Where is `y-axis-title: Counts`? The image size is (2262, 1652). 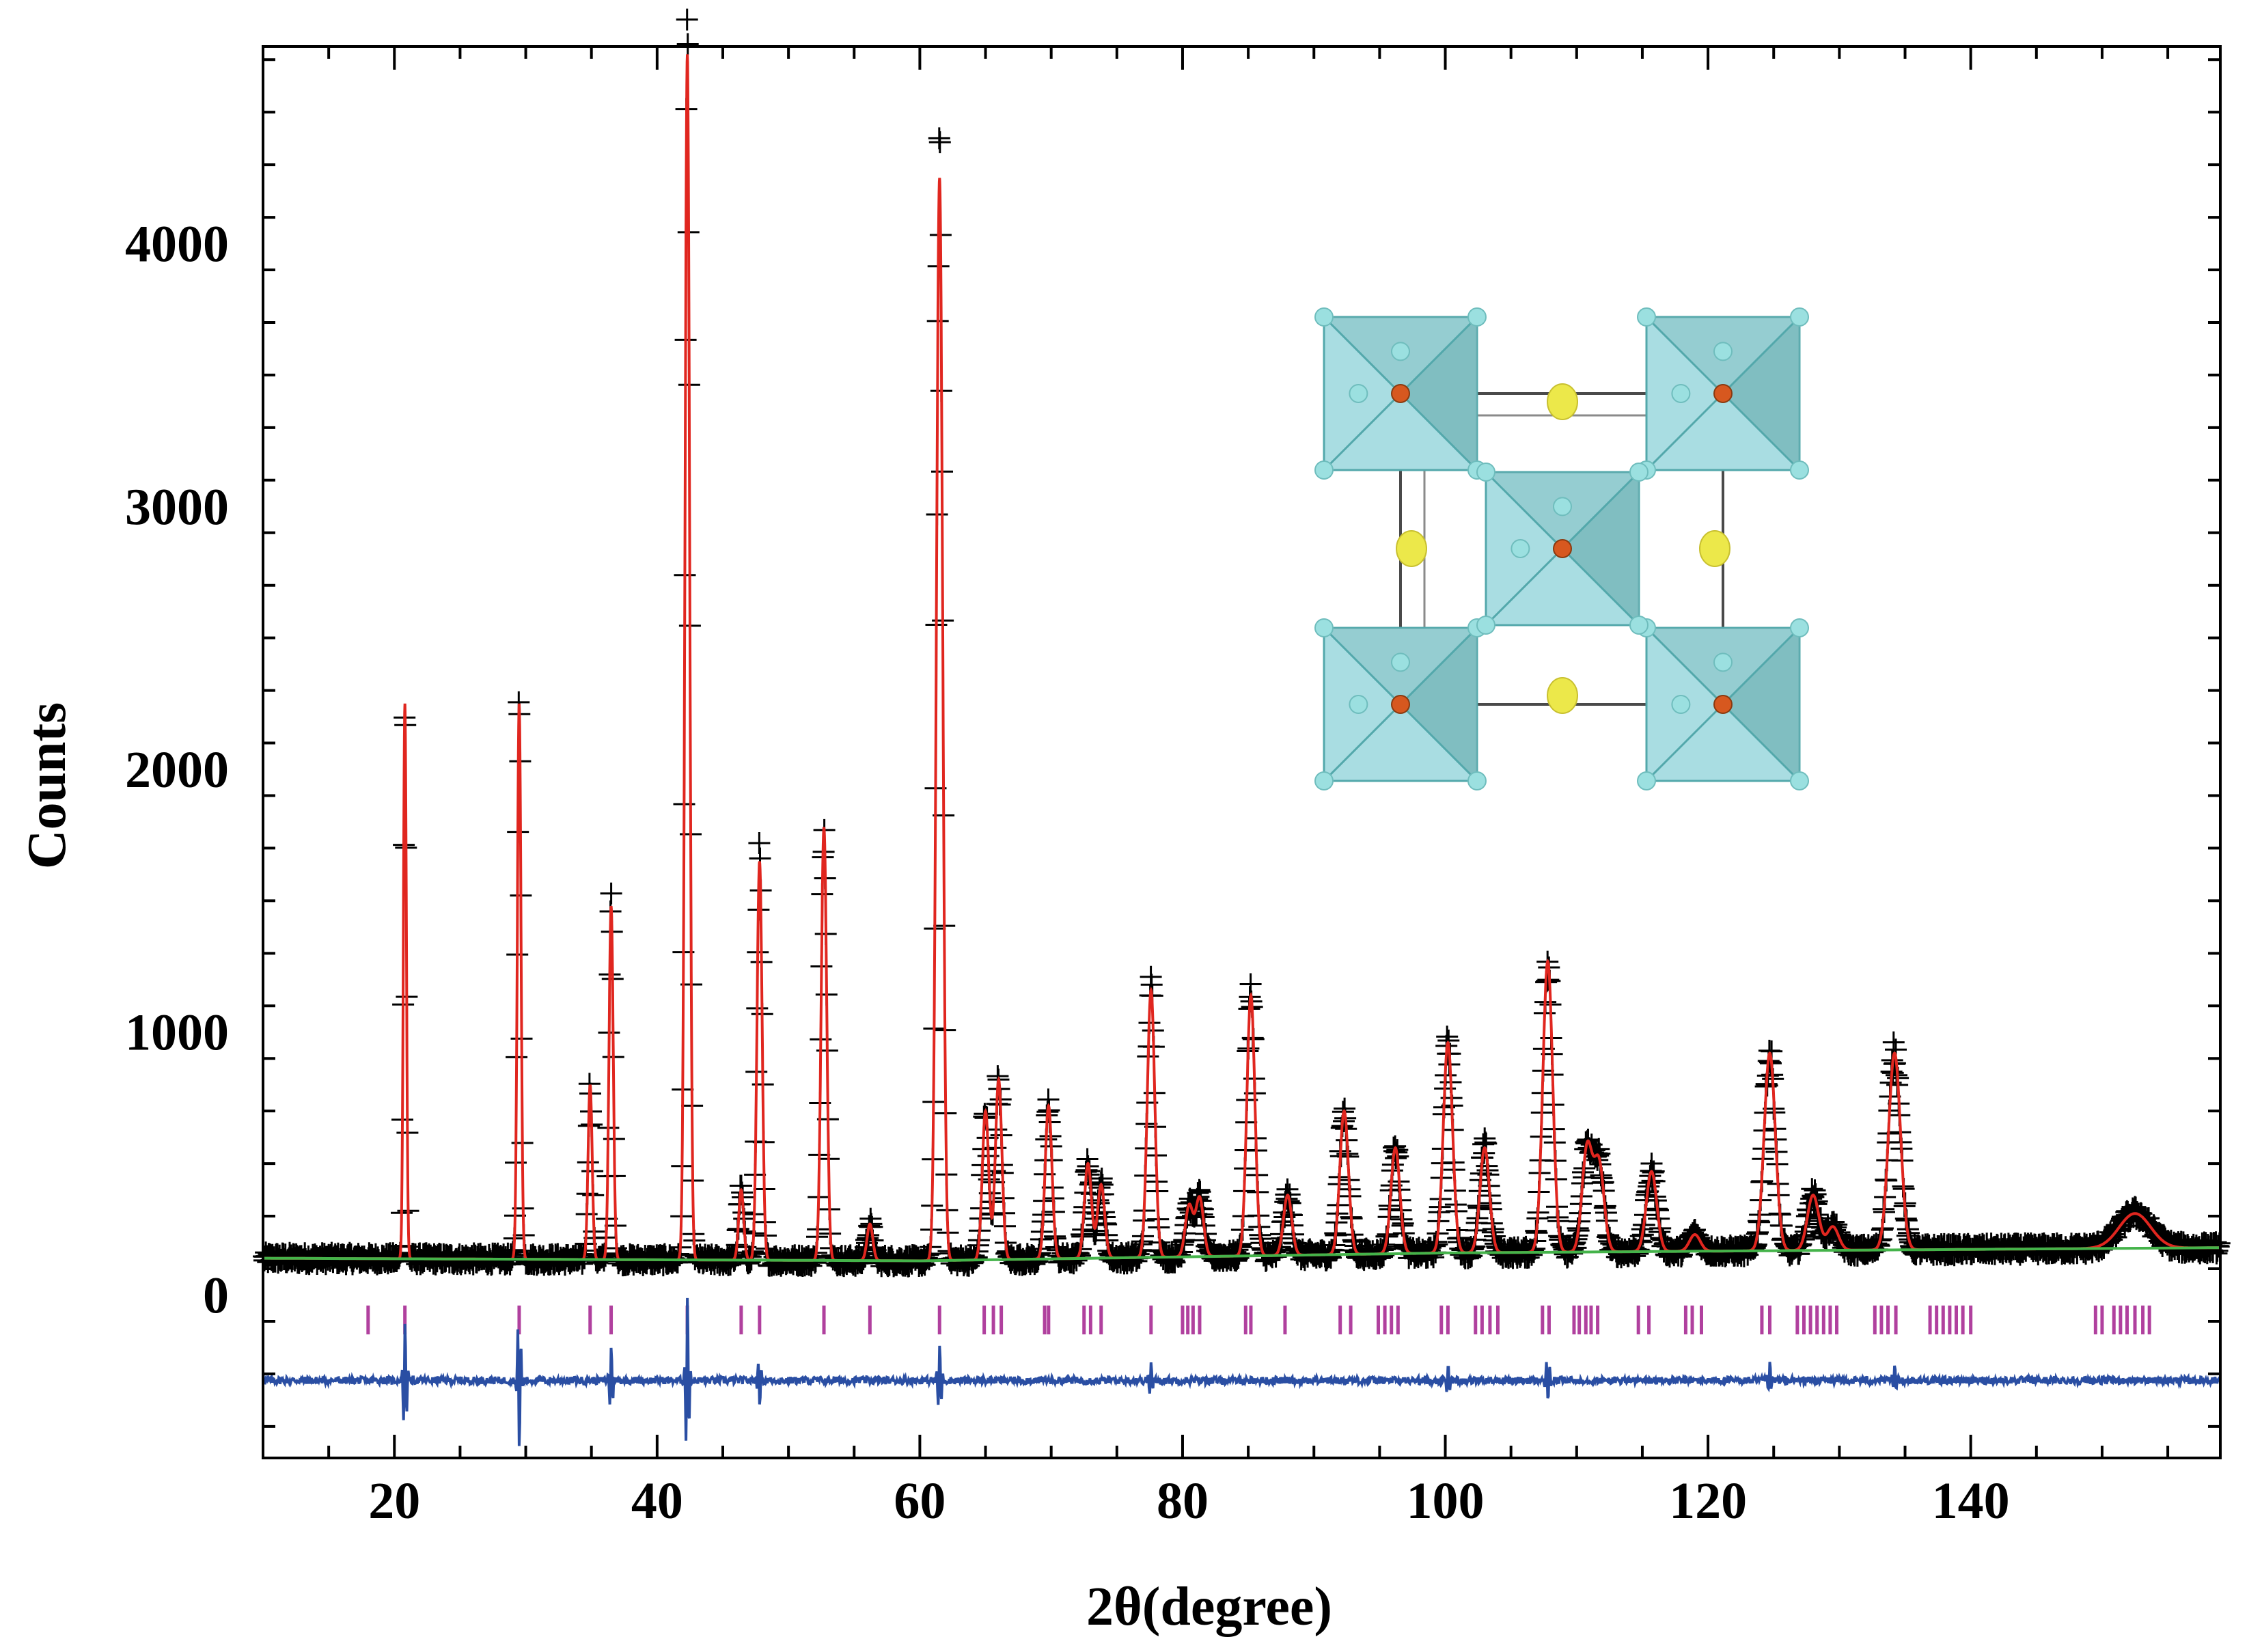 y-axis-title: Counts is located at coordinates (47, 786).